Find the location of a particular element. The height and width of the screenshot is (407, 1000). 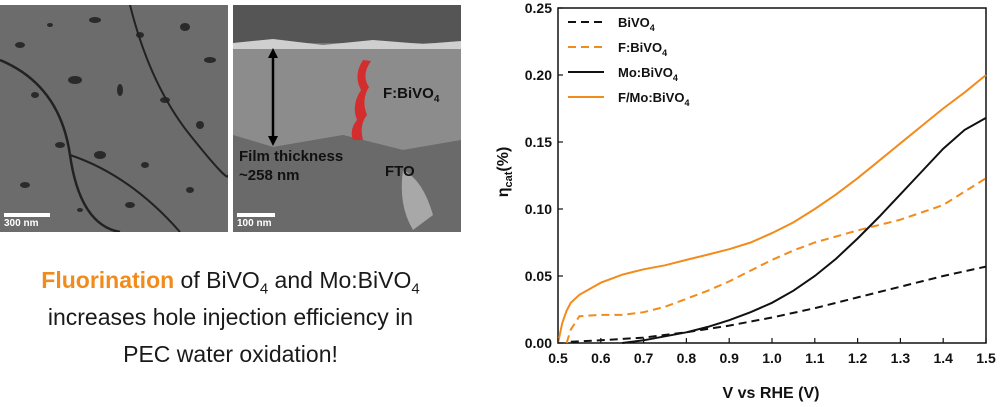

caption-line2: increases hole injection efficiency in is located at coordinates (230, 317).